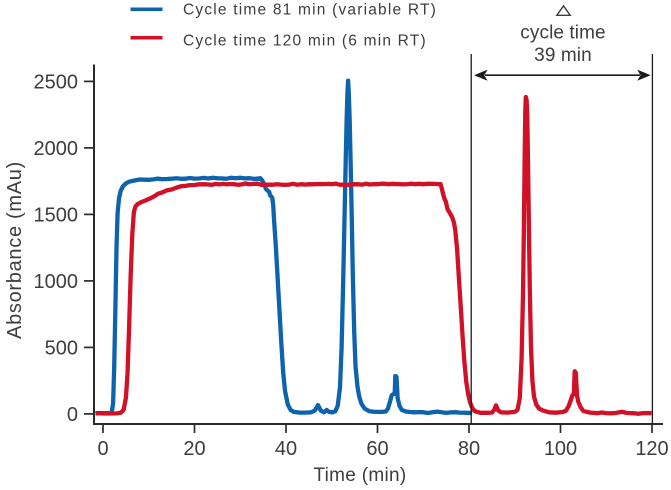 This screenshot has height=490, width=671. Describe the element at coordinates (651, 449) in the screenshot. I see `svg-text: 120` at that location.